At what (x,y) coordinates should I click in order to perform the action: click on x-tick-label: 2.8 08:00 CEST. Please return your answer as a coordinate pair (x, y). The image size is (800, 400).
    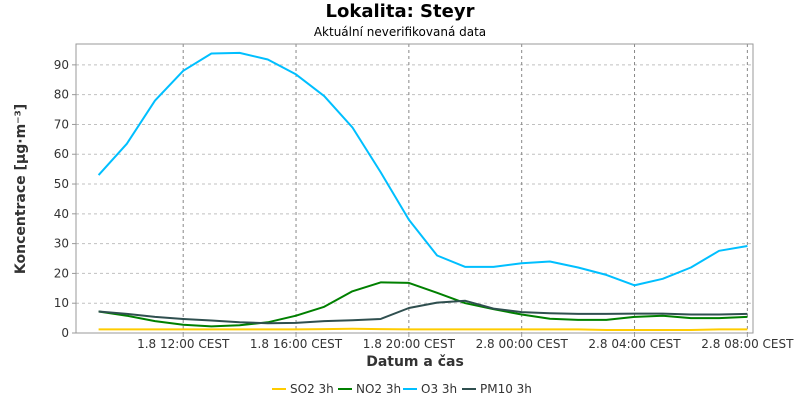
    Looking at the image, I should click on (747, 344).